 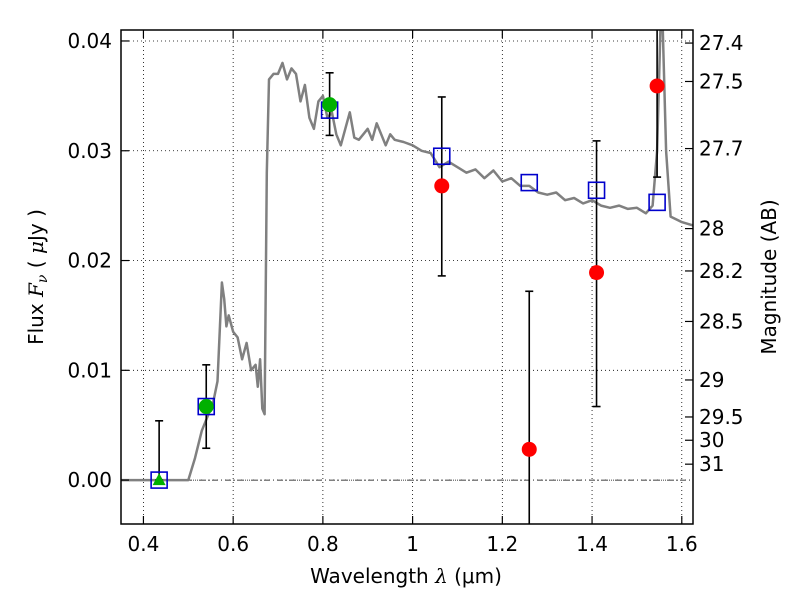 What do you see at coordinates (721, 417) in the screenshot?
I see `y2-tick-label: 29.5` at bounding box center [721, 417].